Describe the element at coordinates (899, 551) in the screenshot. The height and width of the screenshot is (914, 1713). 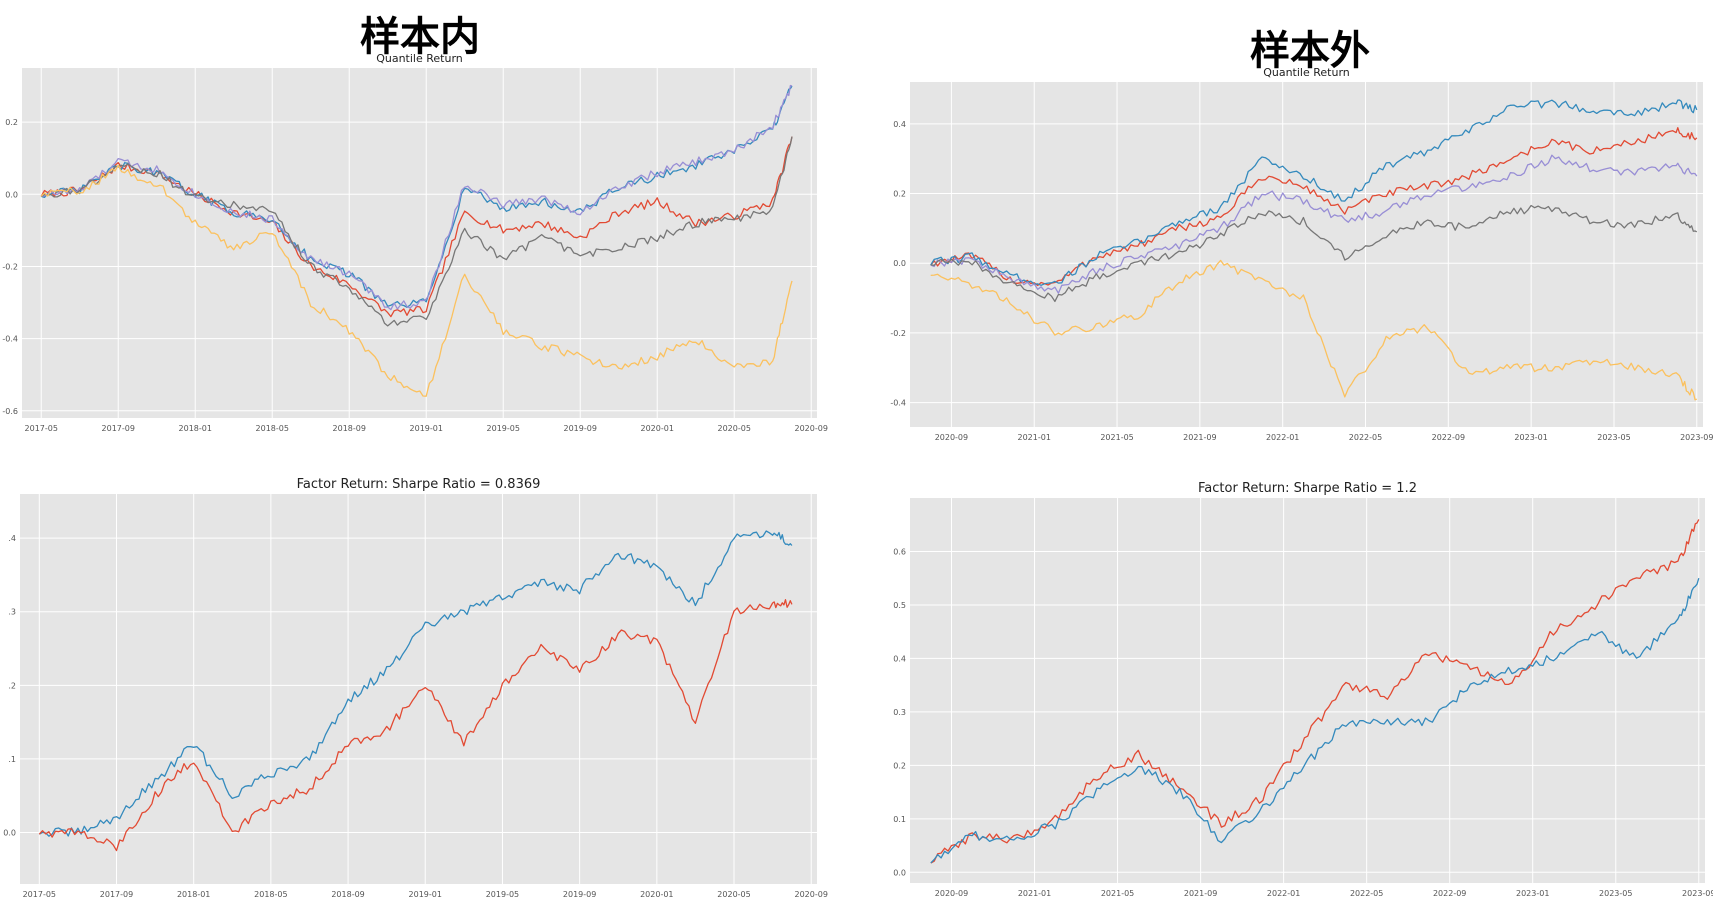
I see `y-tick-label: 0.6` at that location.